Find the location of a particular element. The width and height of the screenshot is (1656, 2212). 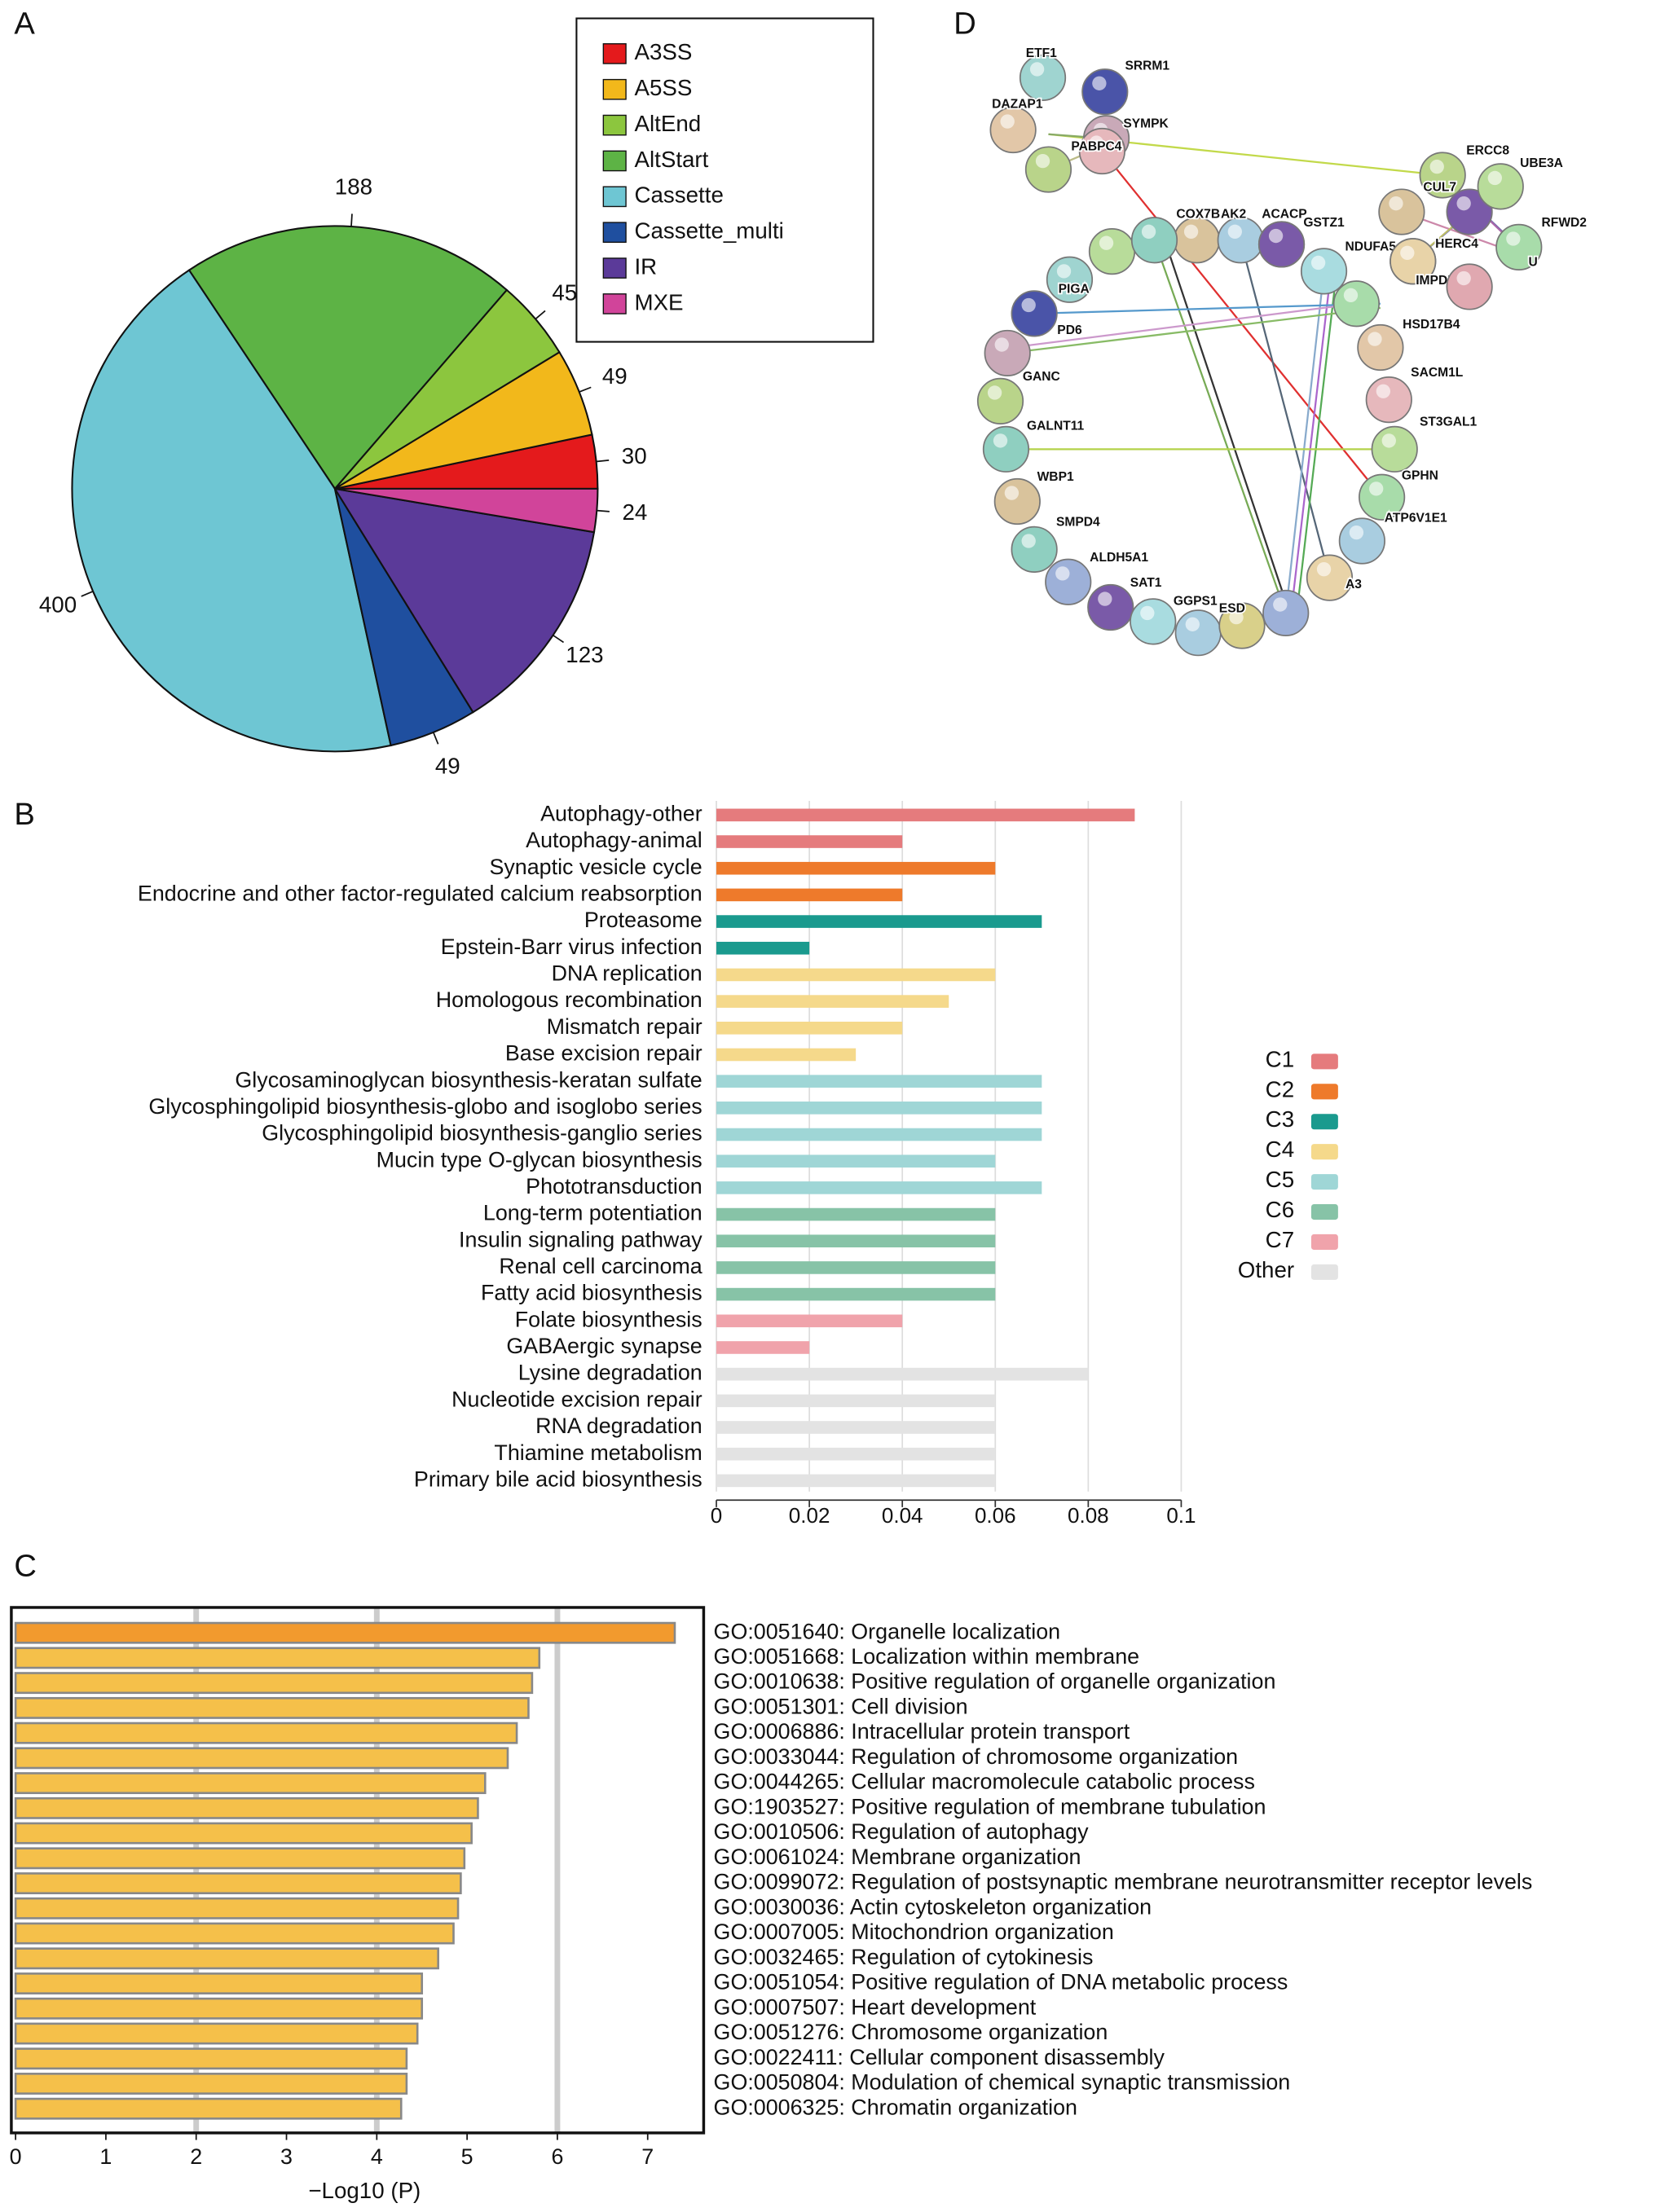

slice-label: 45 is located at coordinates (564, 293).